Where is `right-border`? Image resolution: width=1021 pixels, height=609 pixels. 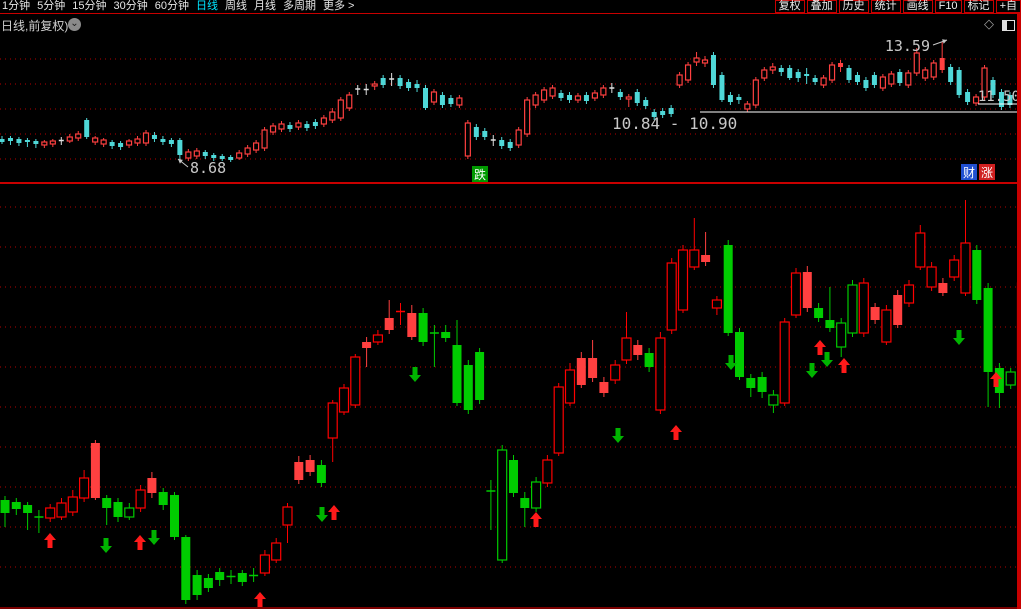
right-border is located at coordinates (1019, 311).